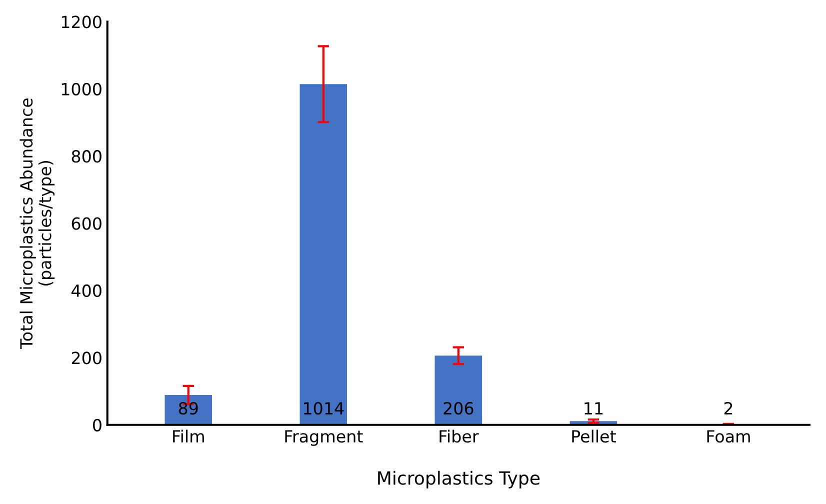  What do you see at coordinates (594, 436) in the screenshot?
I see `x-tick-label: Pellet` at bounding box center [594, 436].